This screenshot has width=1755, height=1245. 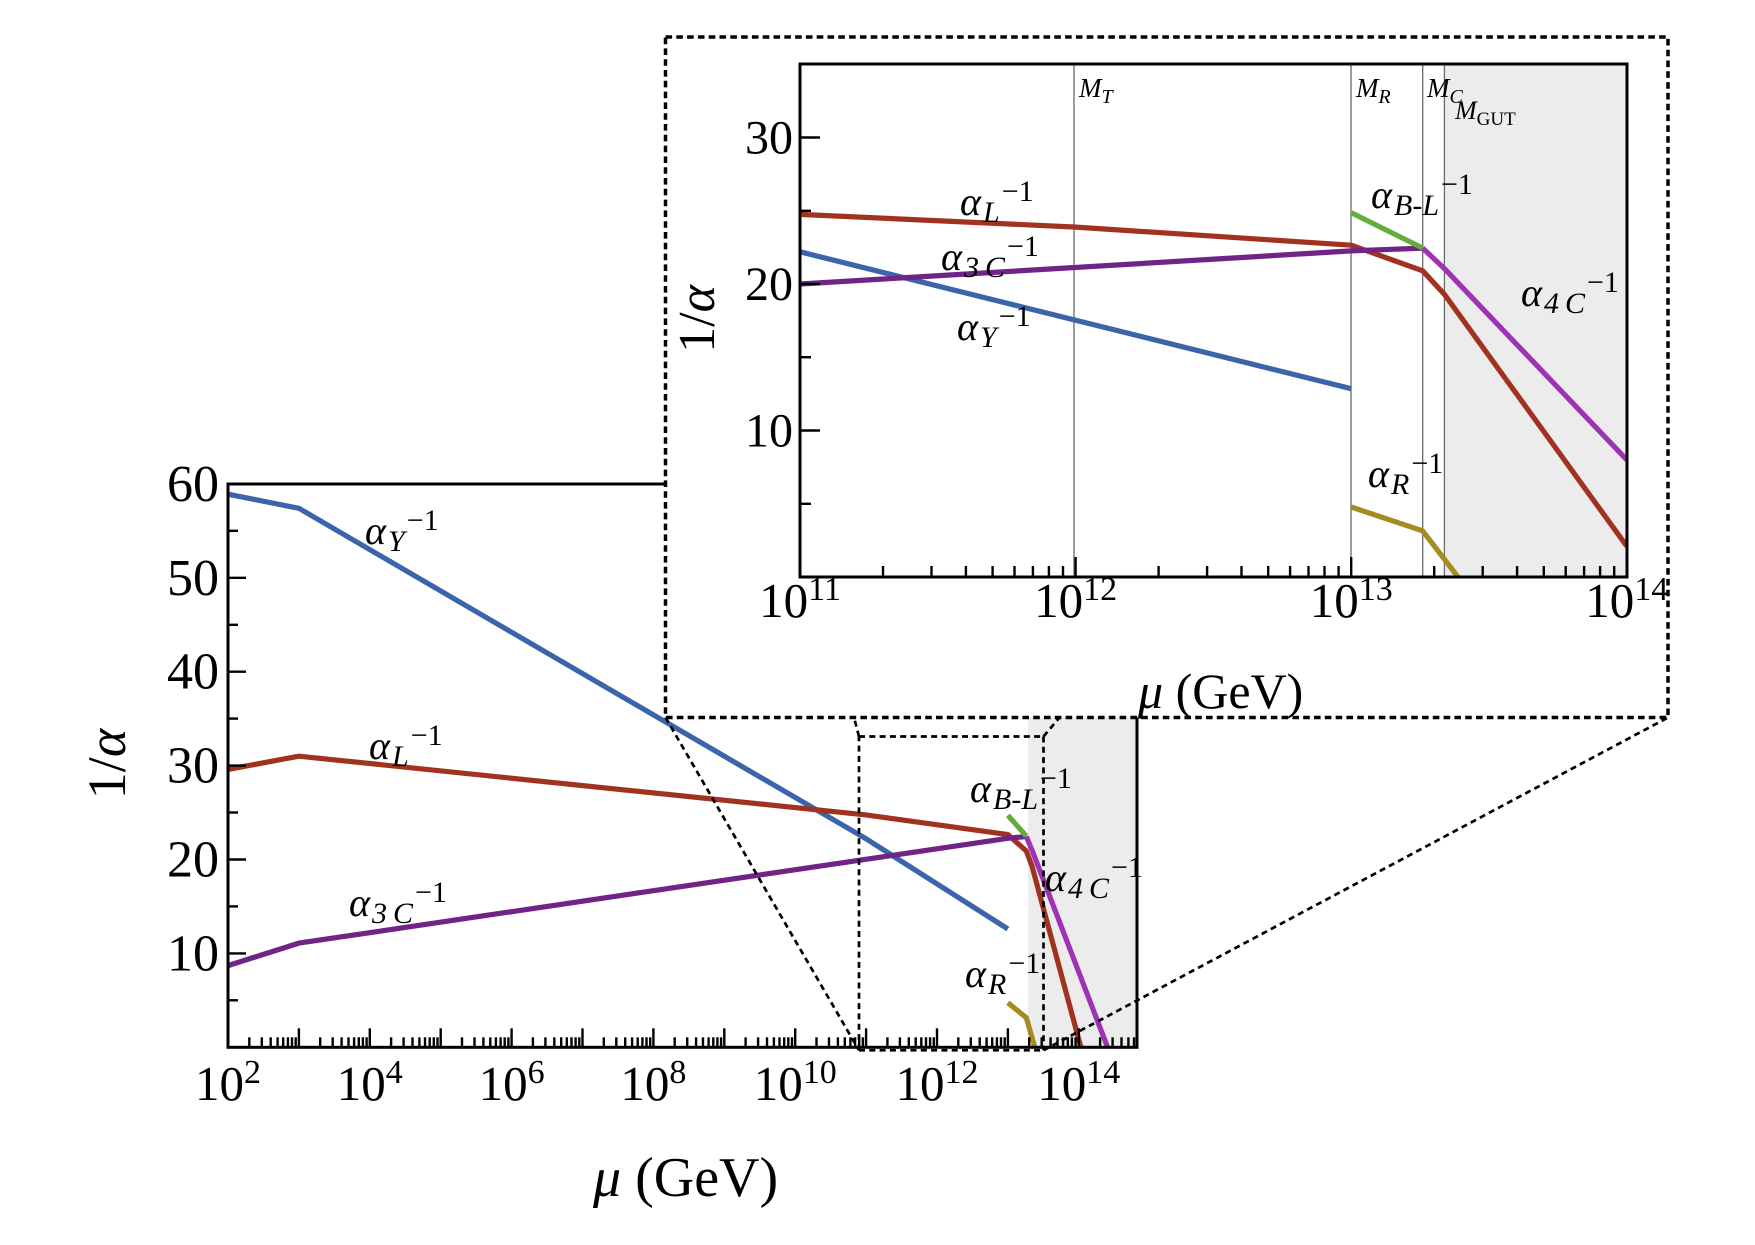 What do you see at coordinates (193, 672) in the screenshot?
I see `svg-text: 40` at bounding box center [193, 672].